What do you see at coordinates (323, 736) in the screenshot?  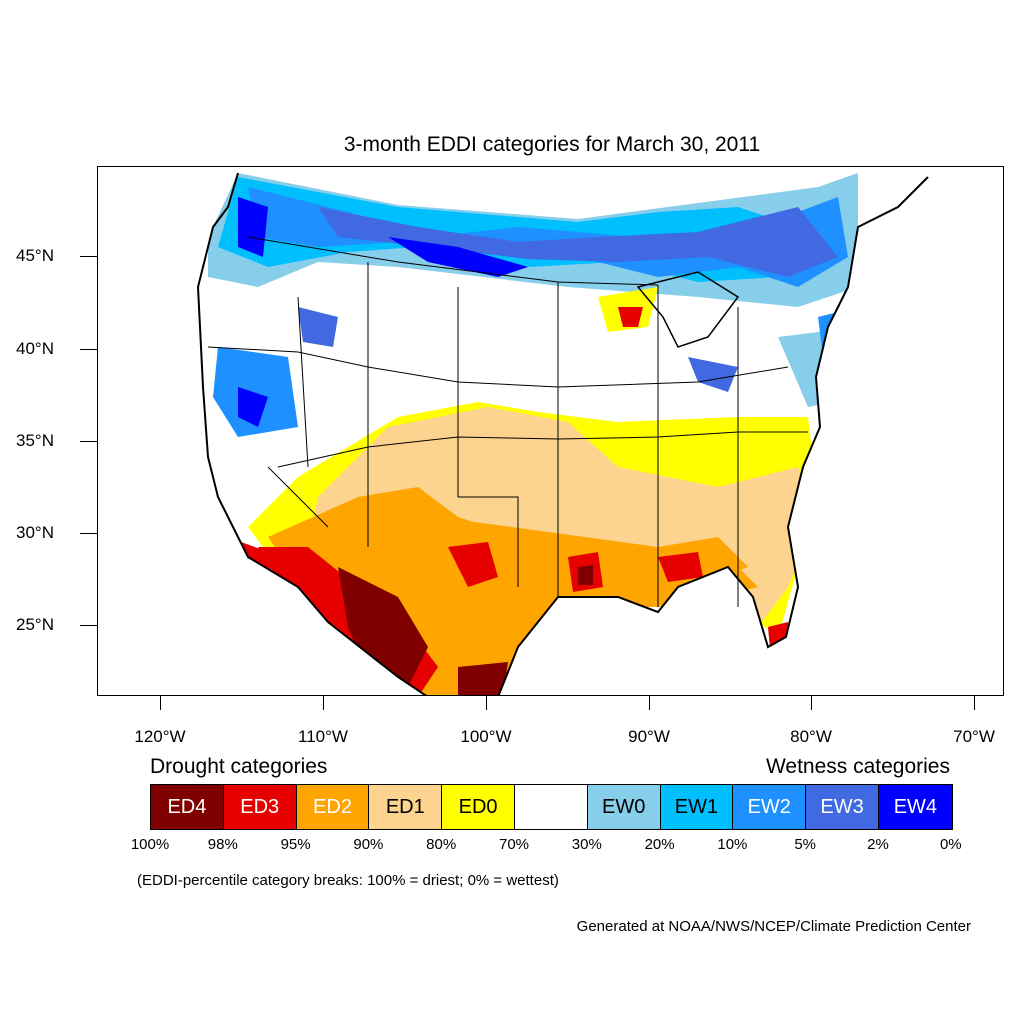 I see `longitude-label: 110°W` at bounding box center [323, 736].